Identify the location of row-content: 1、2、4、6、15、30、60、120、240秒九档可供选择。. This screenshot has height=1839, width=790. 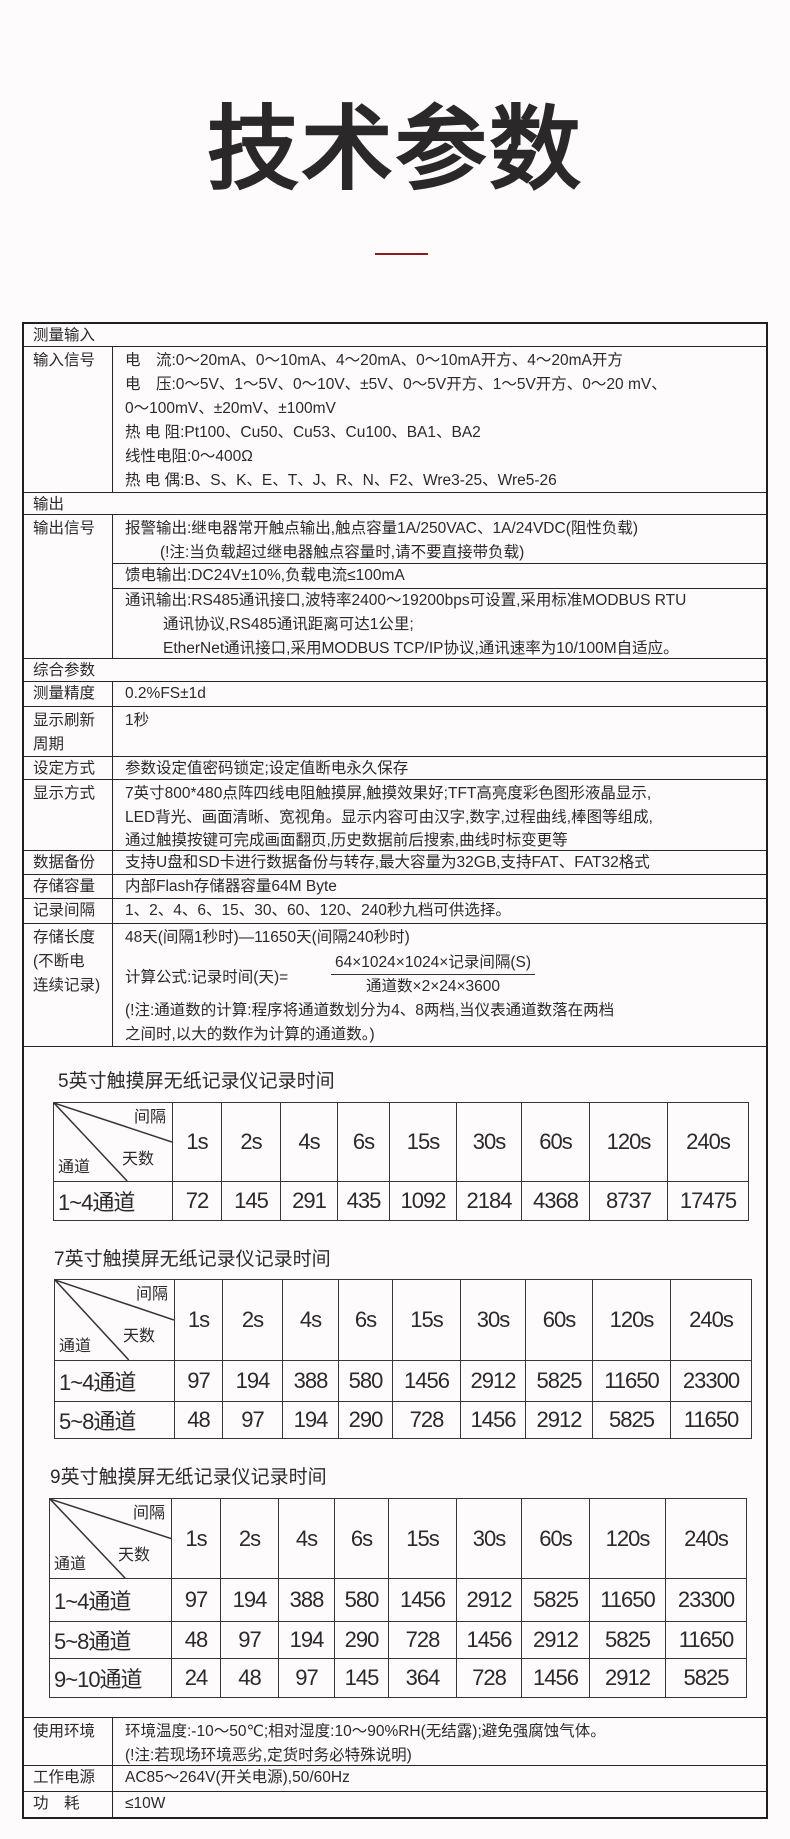
(318, 910).